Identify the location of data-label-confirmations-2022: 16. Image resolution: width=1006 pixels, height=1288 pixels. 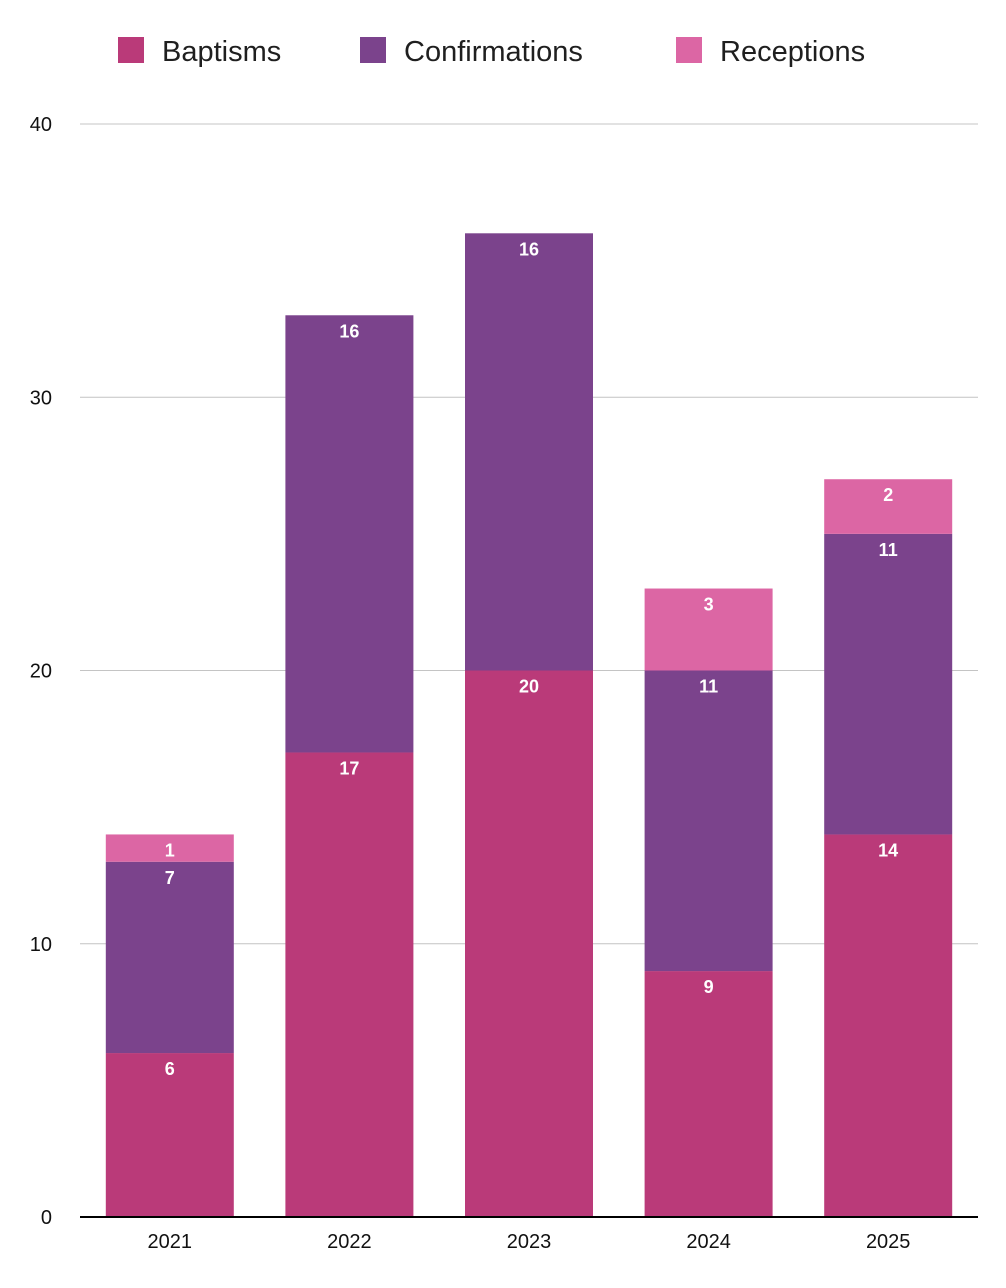
(349, 331).